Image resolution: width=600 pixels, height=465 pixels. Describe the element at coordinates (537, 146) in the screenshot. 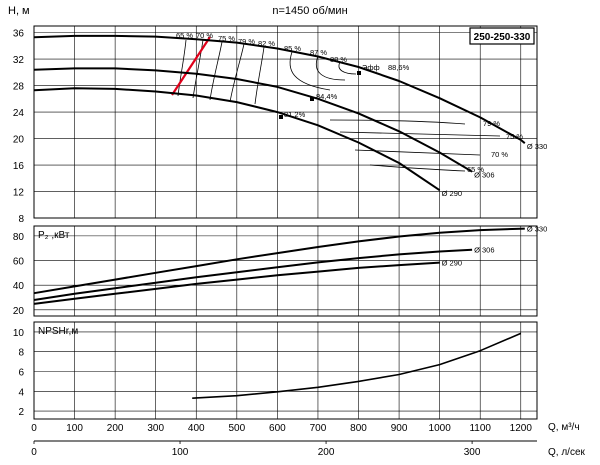

I see `head-curve-label-0: Ø 330` at that location.